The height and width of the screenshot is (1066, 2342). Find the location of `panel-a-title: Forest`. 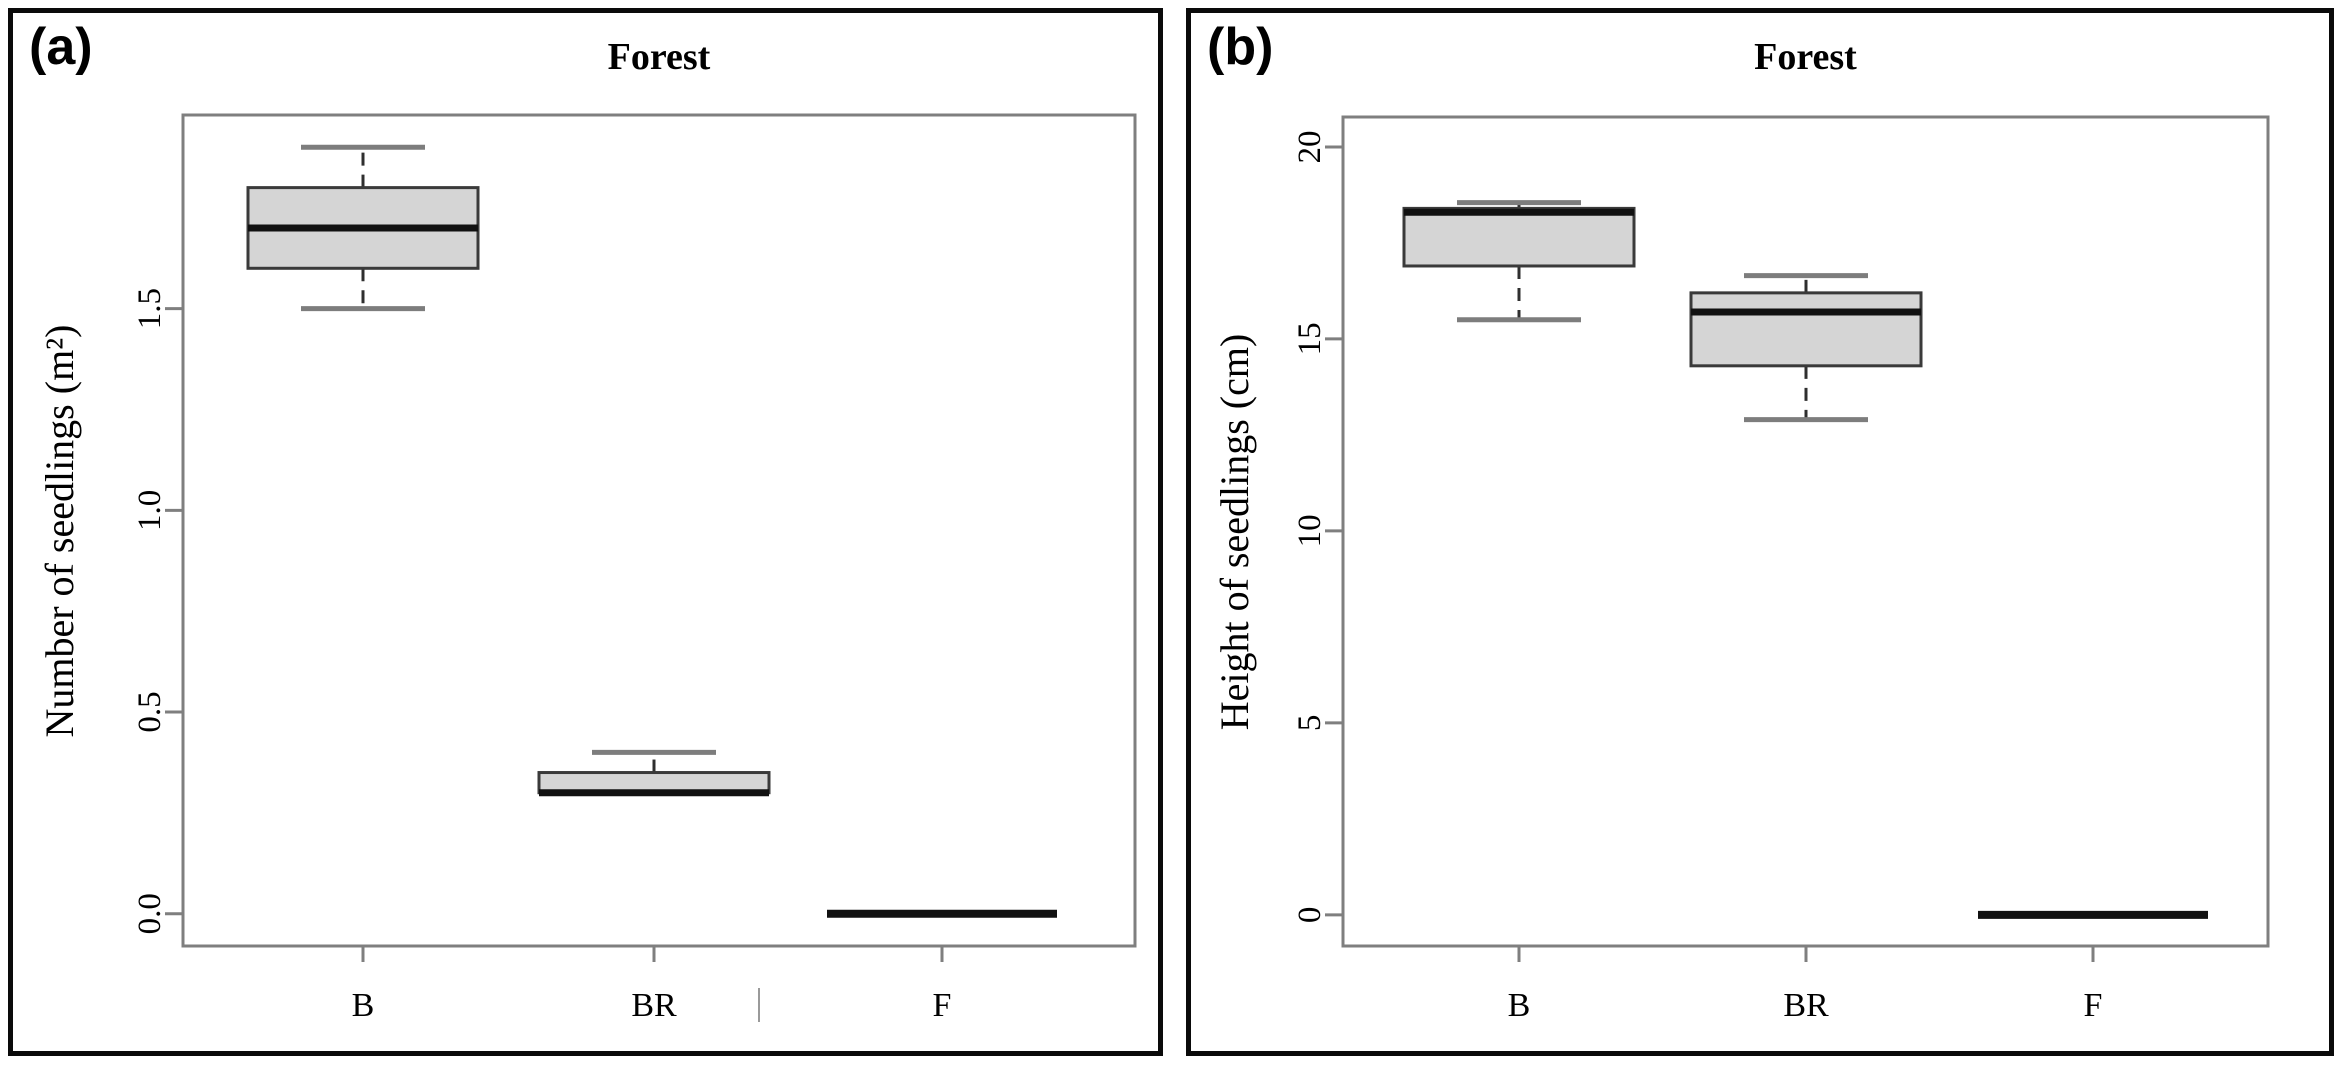

panel-a-title: Forest is located at coordinates (659, 57).